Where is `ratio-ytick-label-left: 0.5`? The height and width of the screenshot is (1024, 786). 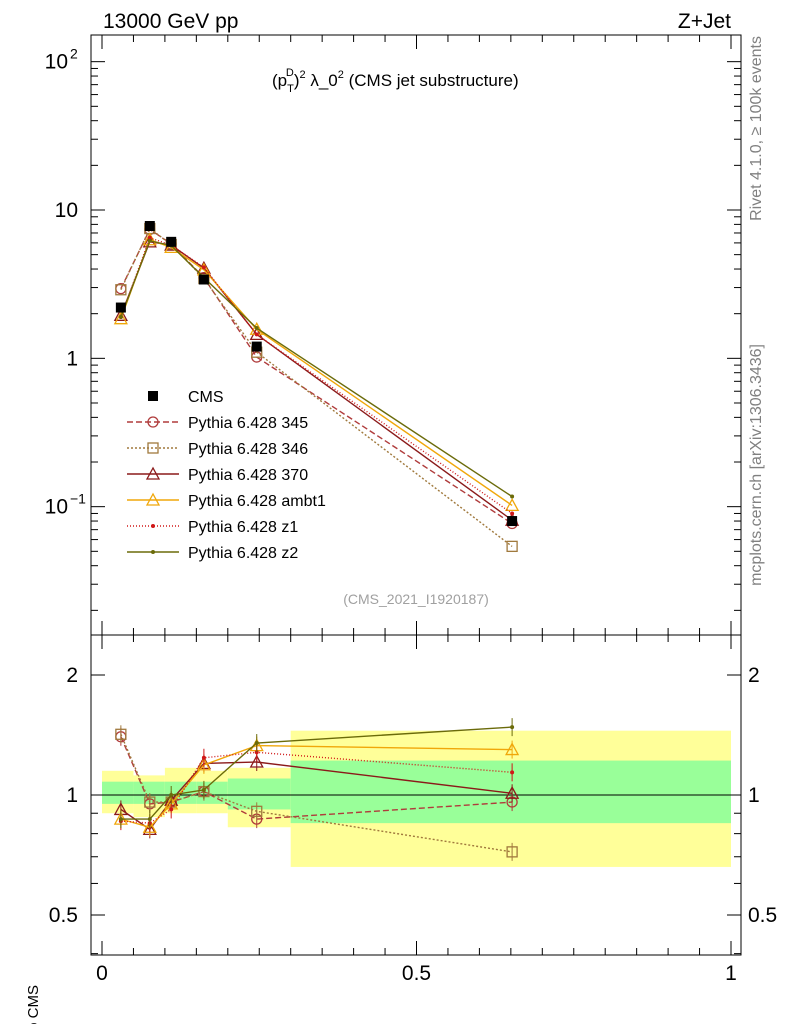
ratio-ytick-label-left: 0.5 is located at coordinates (63, 915).